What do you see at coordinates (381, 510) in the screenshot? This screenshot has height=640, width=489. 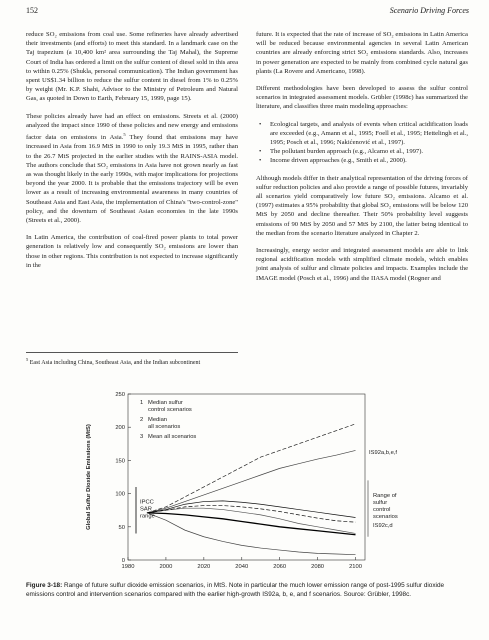 I see `annotation: control` at bounding box center [381, 510].